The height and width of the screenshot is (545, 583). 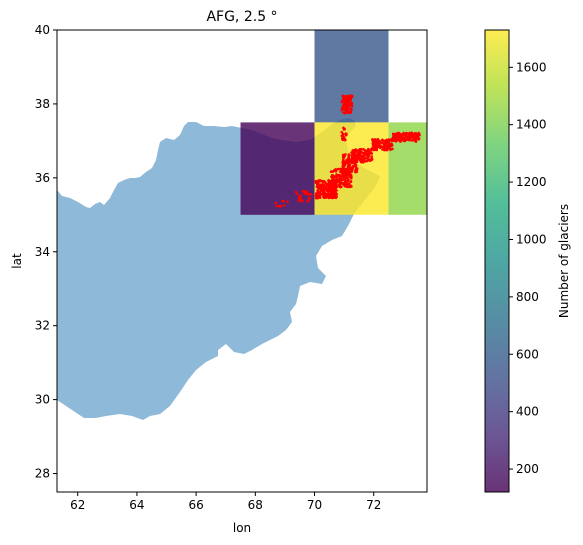 What do you see at coordinates (314, 505) in the screenshot?
I see `x-tick-label: 70` at bounding box center [314, 505].